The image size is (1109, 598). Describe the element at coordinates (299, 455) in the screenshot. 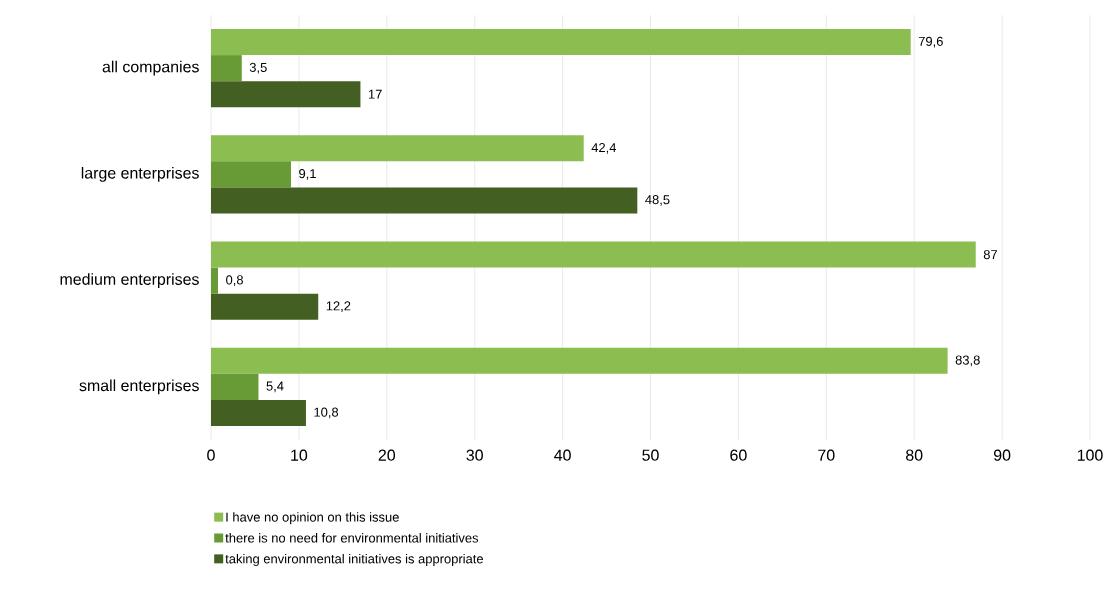

I see `x-tick-label: 10` at that location.